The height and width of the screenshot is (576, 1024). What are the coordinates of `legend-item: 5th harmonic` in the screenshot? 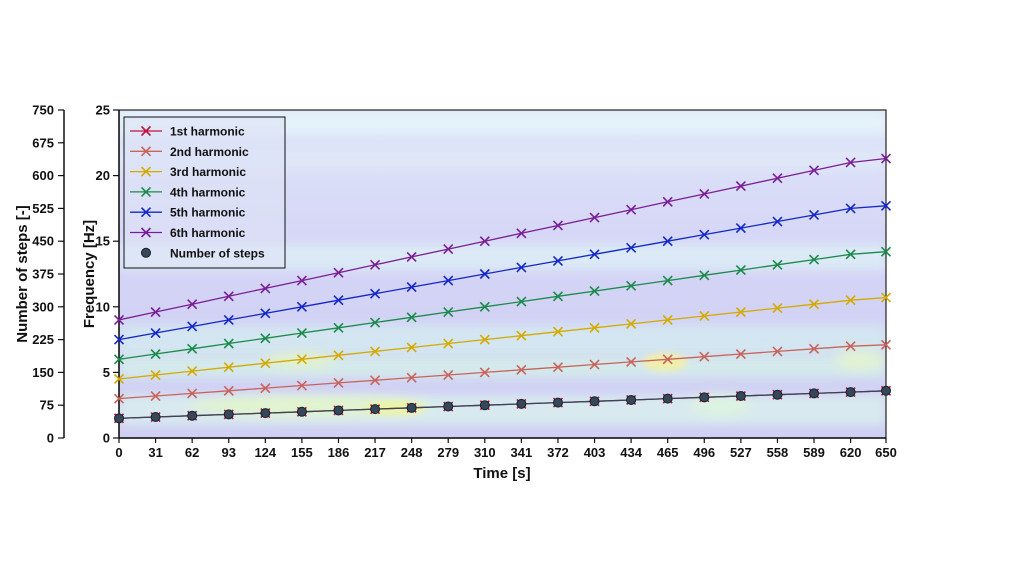 It's located at (188, 213).